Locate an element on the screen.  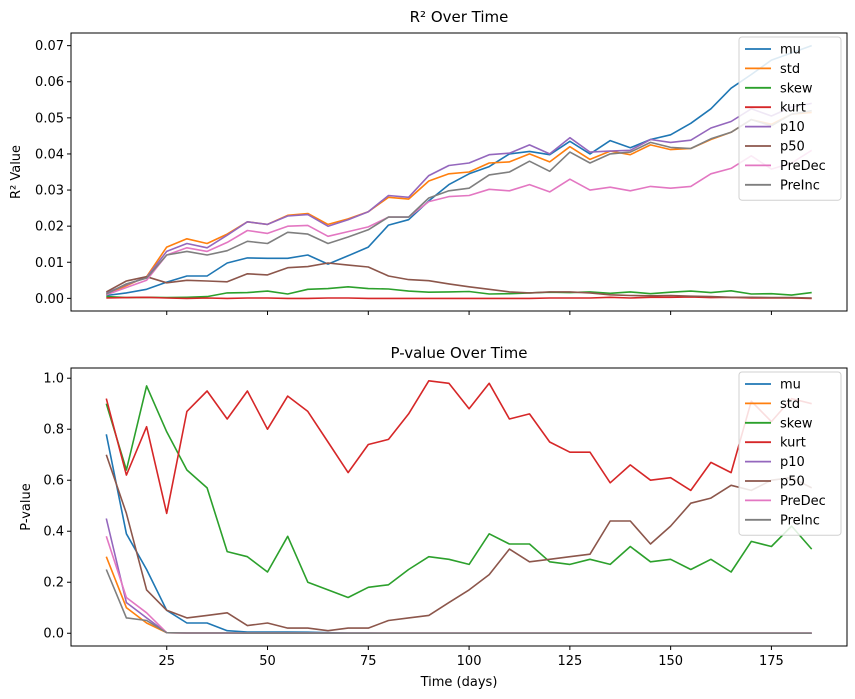
panel-pvalue-xtick-label: 150 is located at coordinates (670, 661).